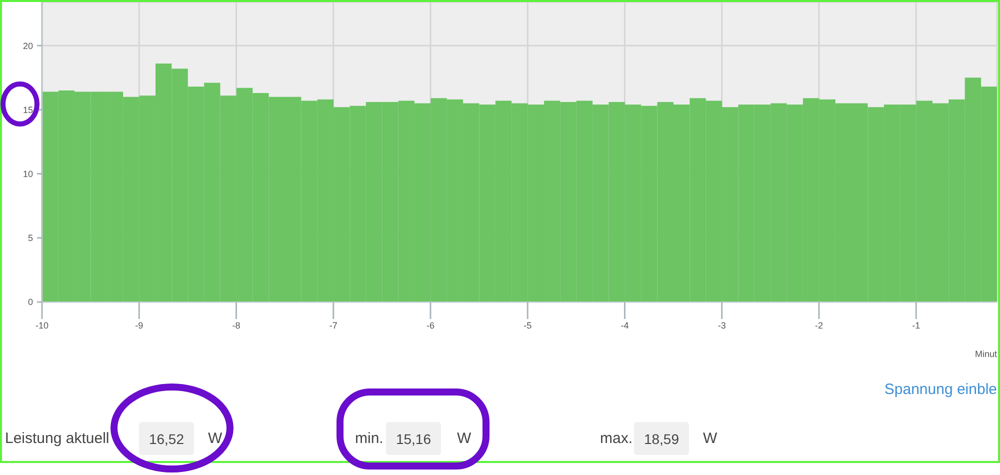 The width and height of the screenshot is (1000, 475). I want to click on text: max., so click(616, 438).